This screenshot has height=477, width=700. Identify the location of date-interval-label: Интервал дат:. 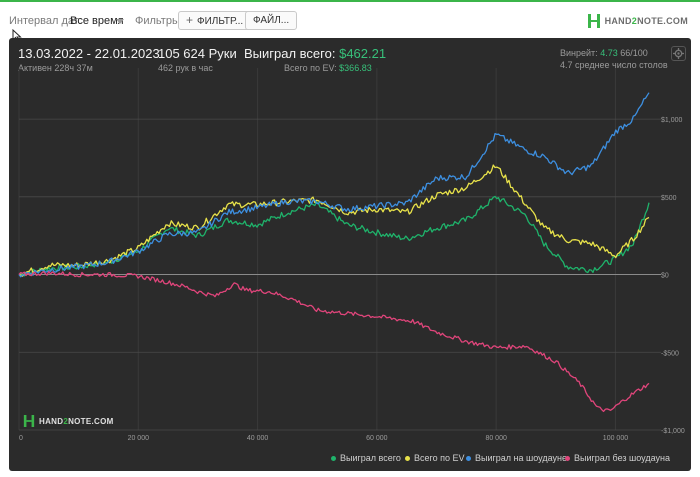
(45, 21).